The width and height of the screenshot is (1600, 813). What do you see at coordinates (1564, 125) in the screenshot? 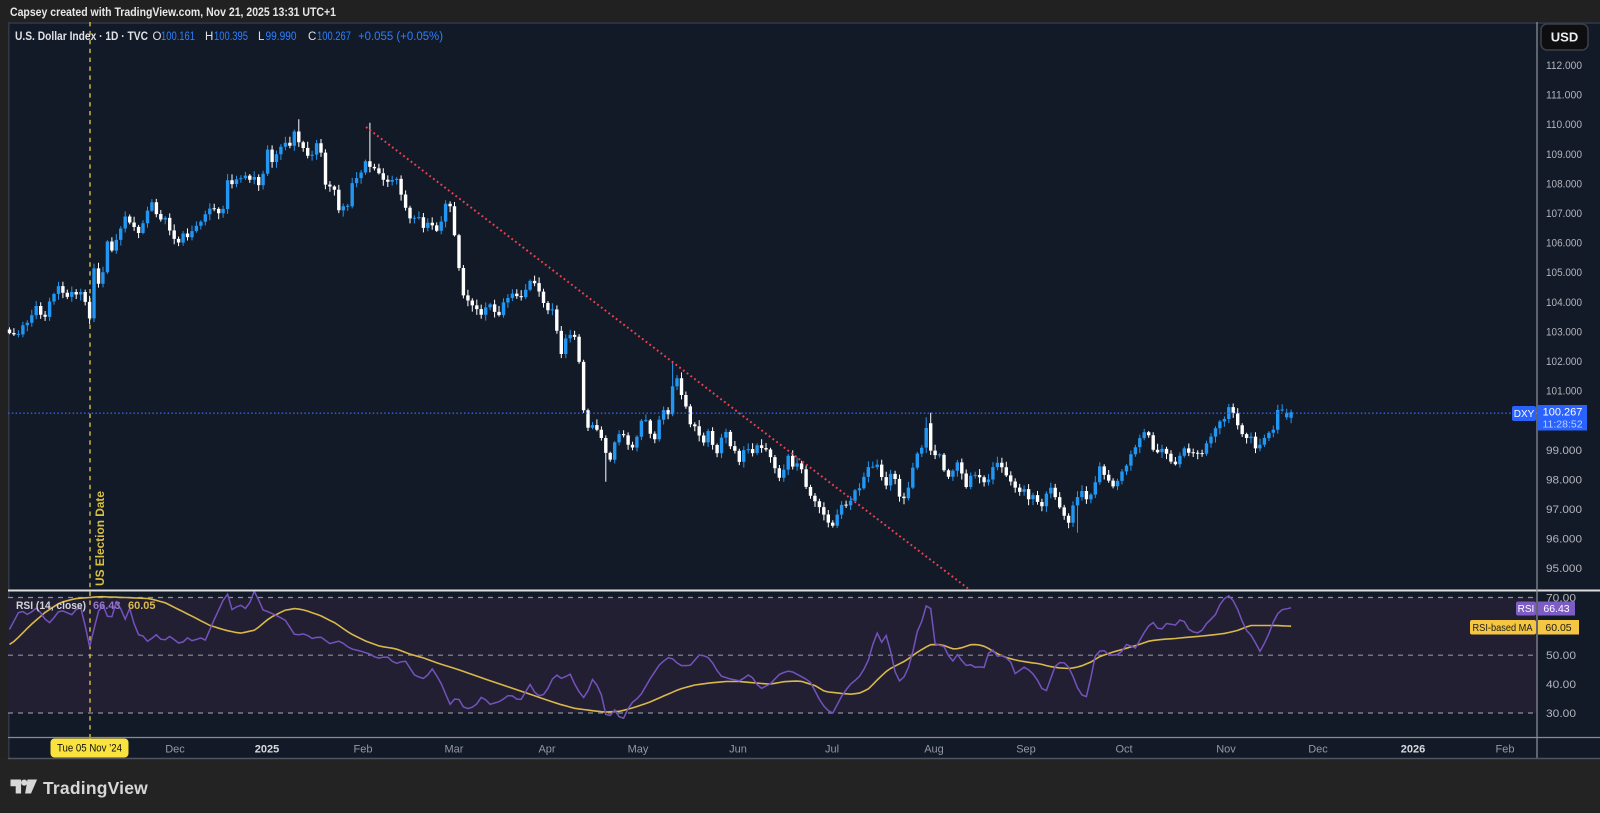
I see `svg-text: 110.000` at bounding box center [1564, 125].